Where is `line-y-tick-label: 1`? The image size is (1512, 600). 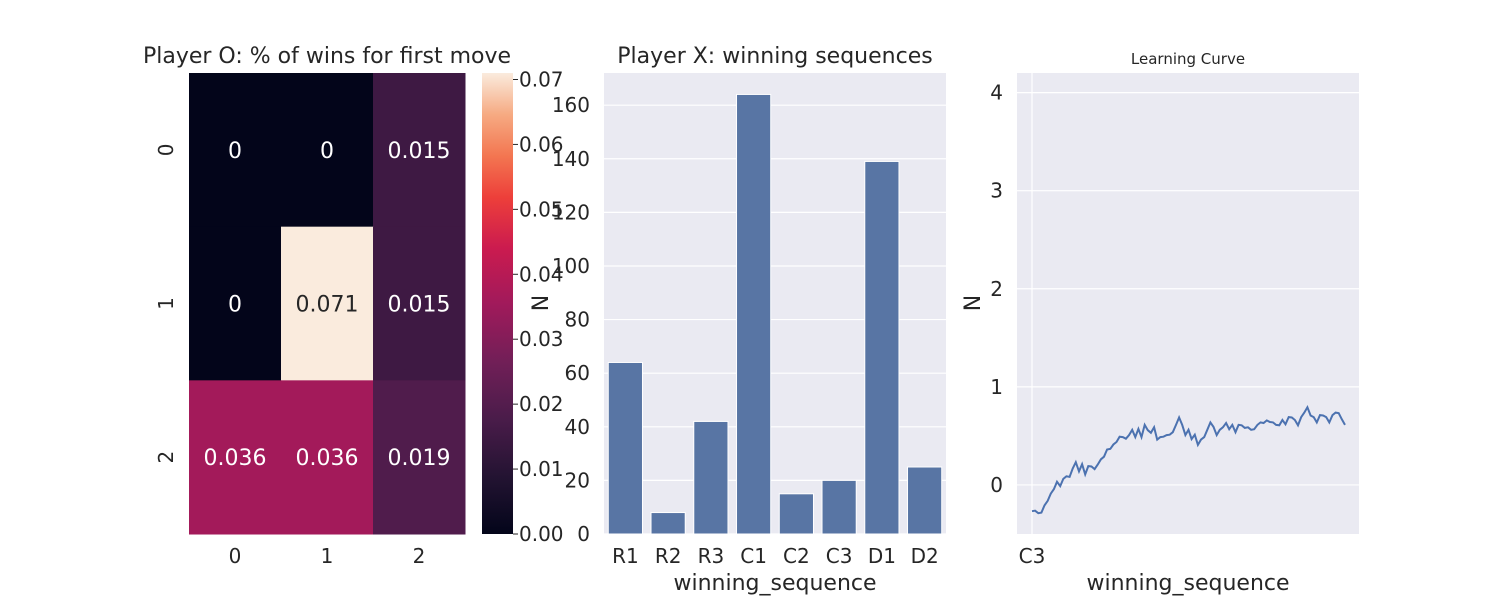
line-y-tick-label: 1 is located at coordinates (996, 387).